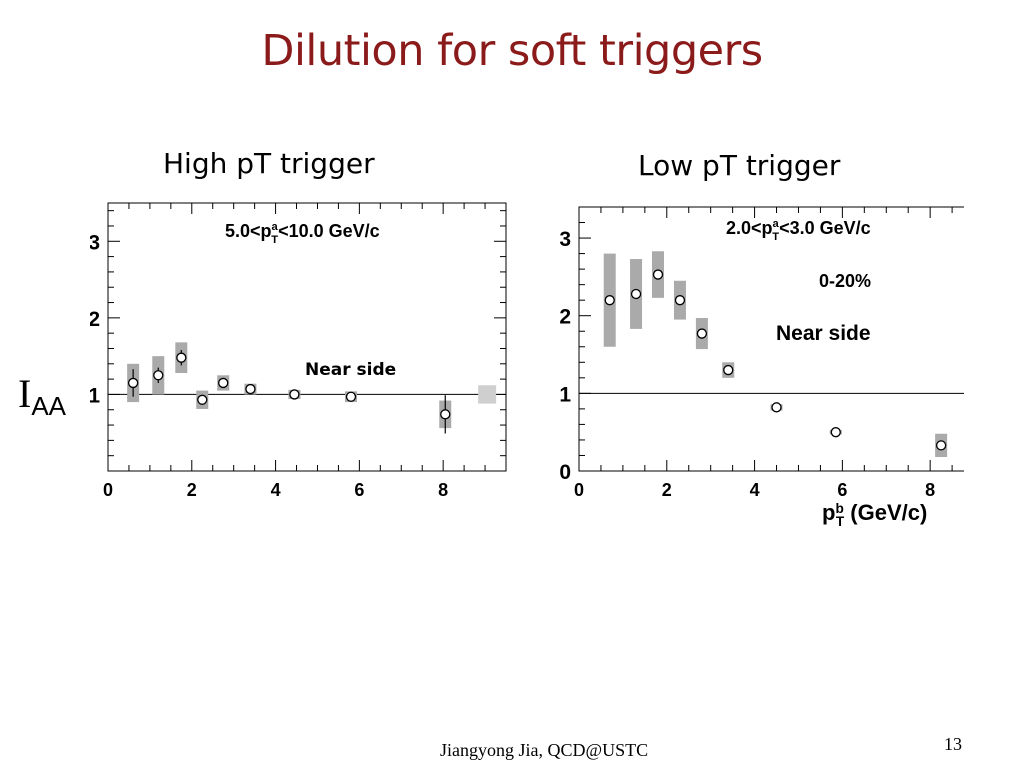 This screenshot has width=1024, height=768. I want to click on y-axis-label-sub: AA, so click(49, 406).